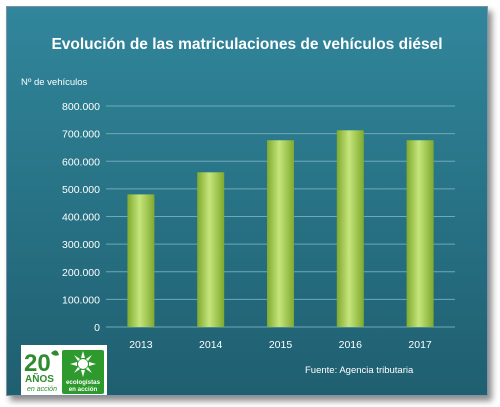 This screenshot has width=500, height=407. I want to click on x-tick-label: 2016, so click(351, 345).